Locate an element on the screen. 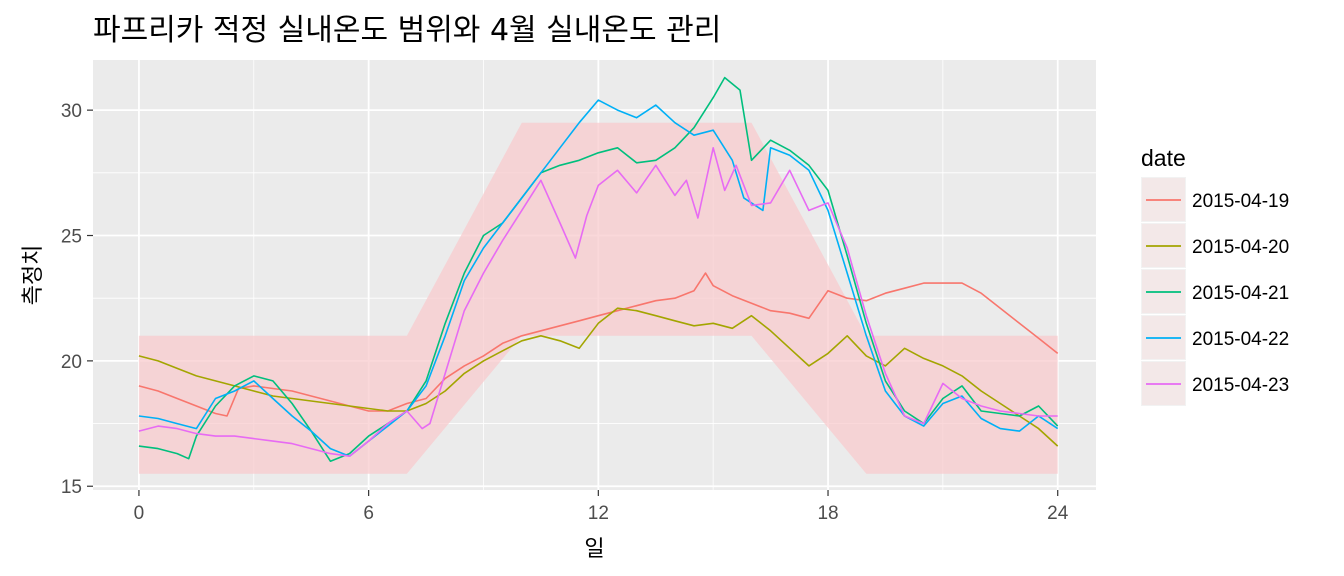 The height and width of the screenshot is (576, 1344). x-tick-label: 18 is located at coordinates (827, 513).